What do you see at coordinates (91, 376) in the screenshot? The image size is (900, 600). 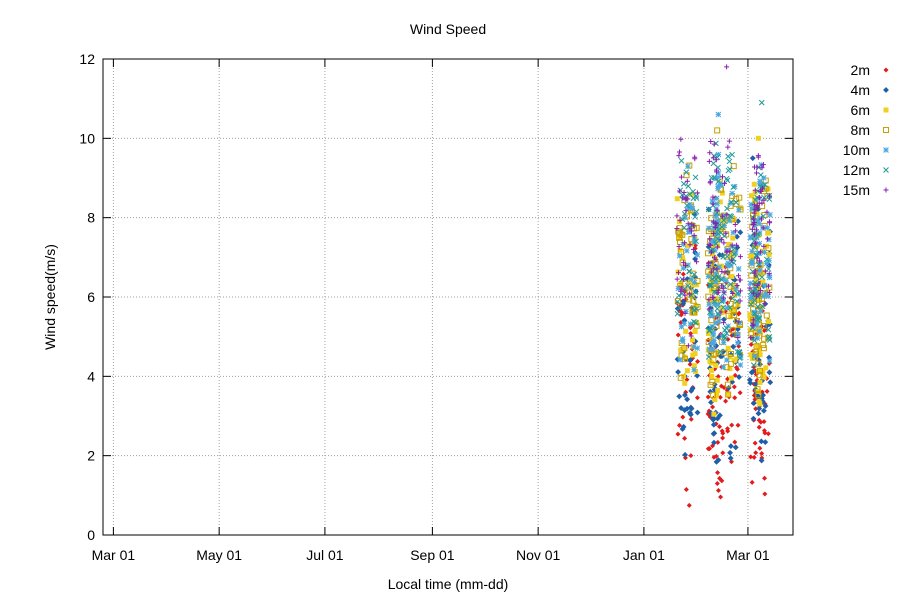 I see `y-tick-label: 4` at bounding box center [91, 376].